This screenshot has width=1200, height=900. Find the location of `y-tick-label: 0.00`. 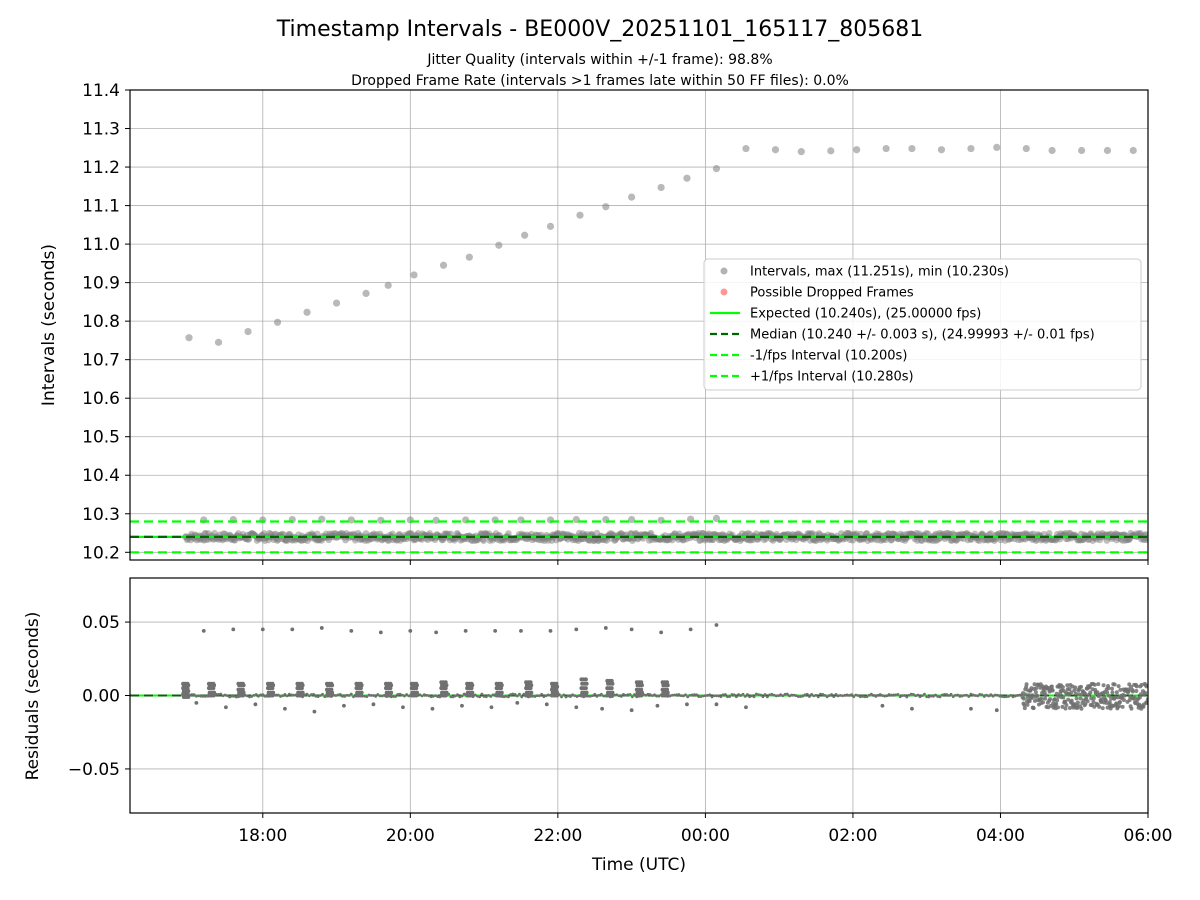

y-tick-label: 0.00 is located at coordinates (101, 697).